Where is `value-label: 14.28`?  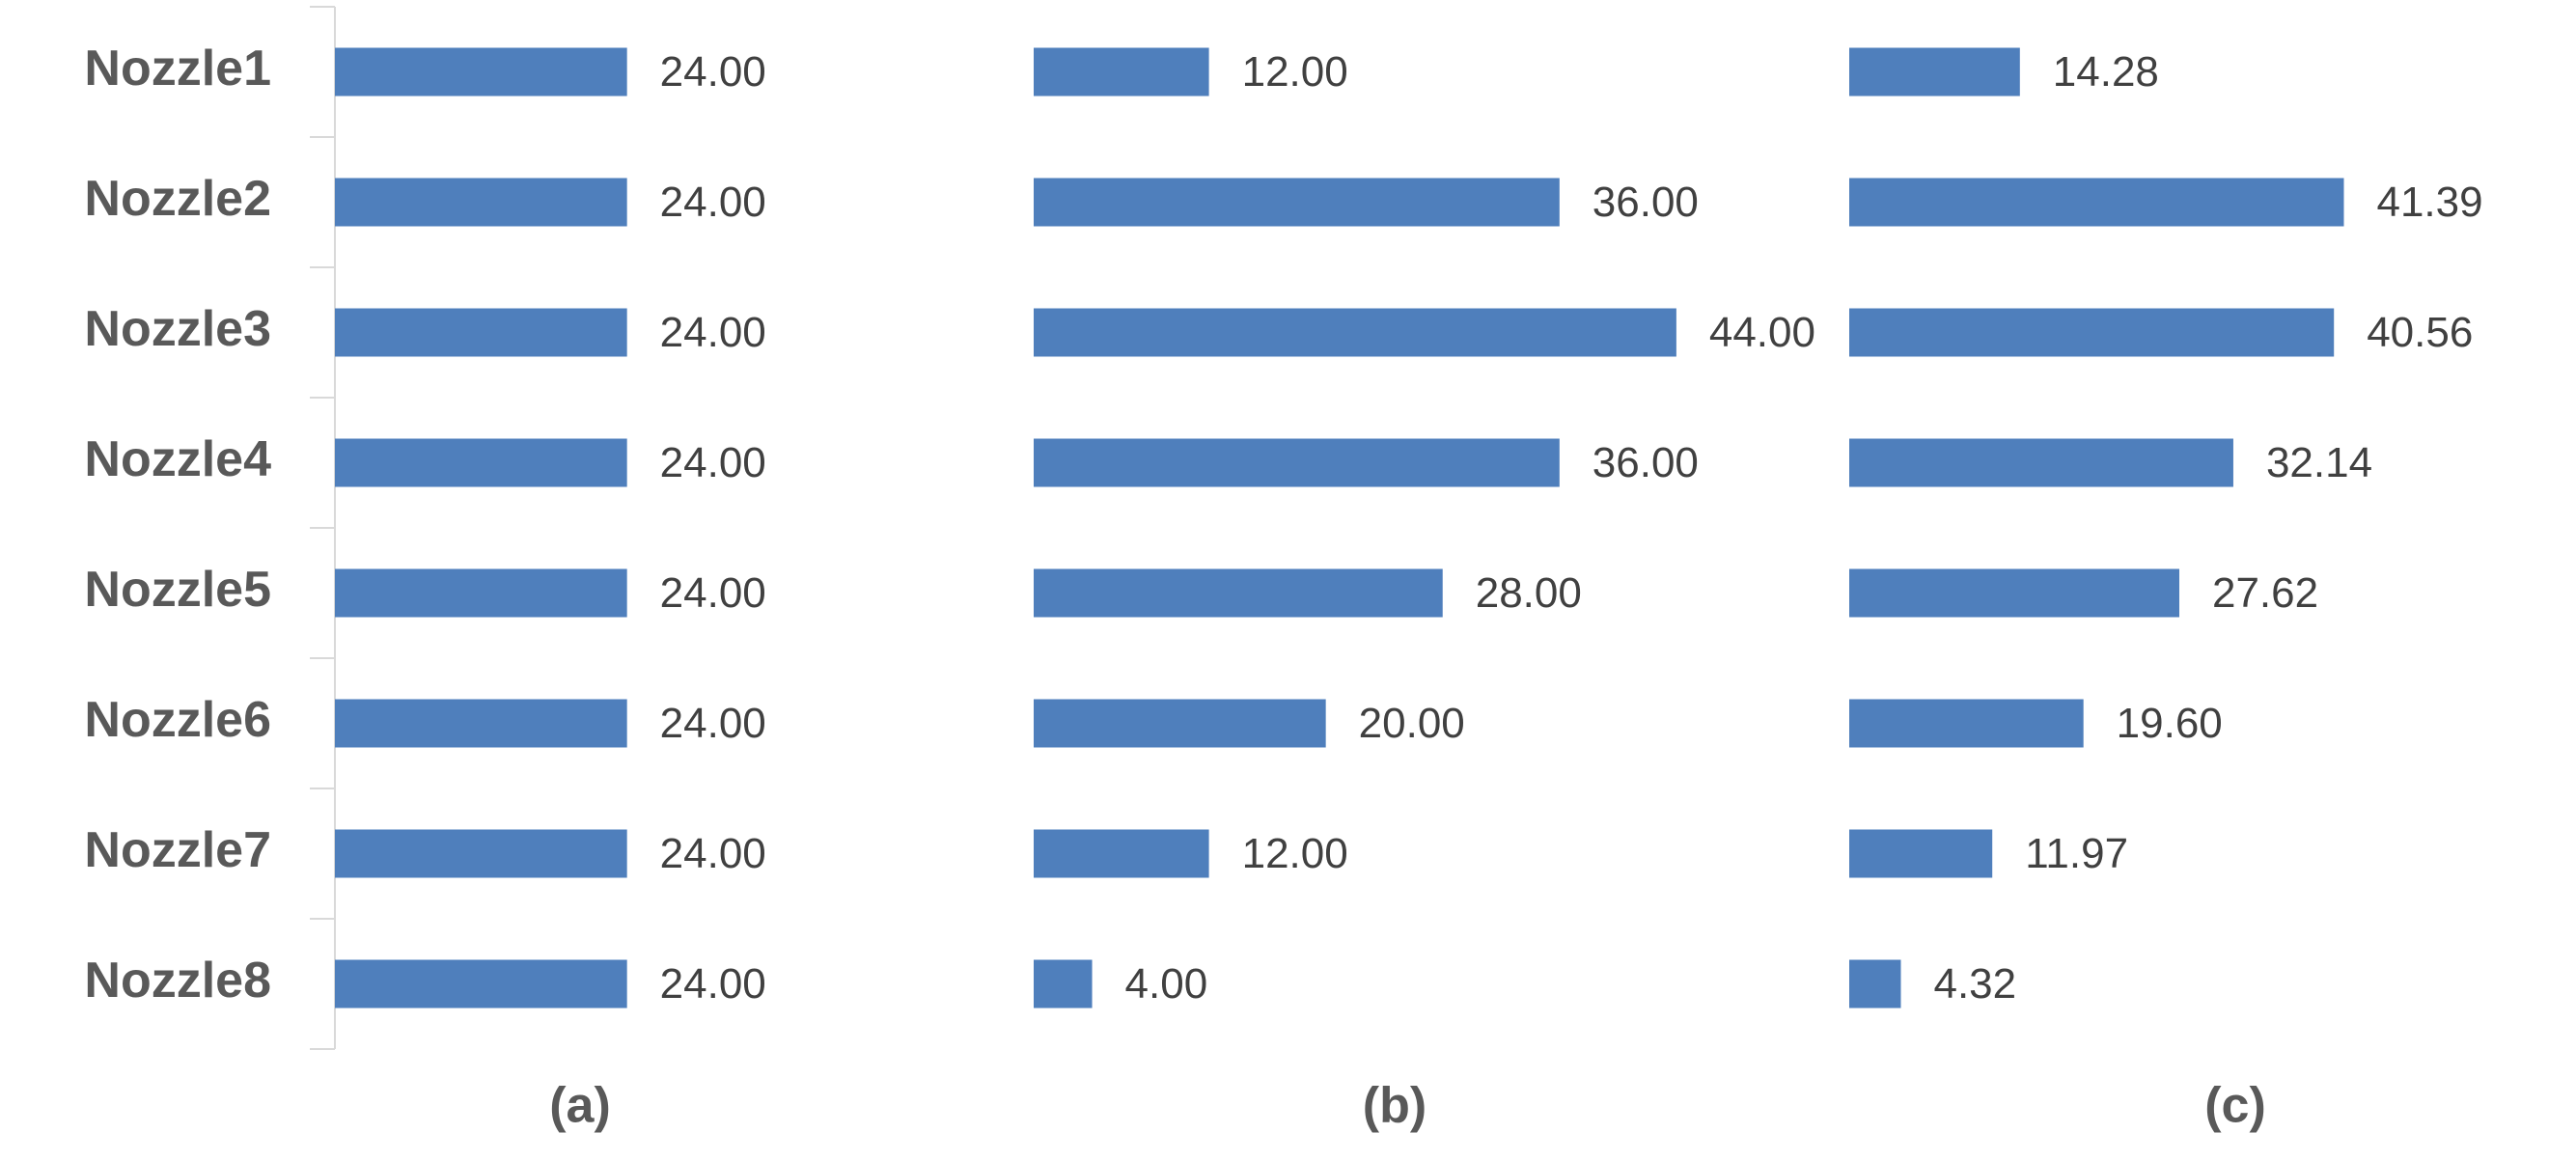 value-label: 14.28 is located at coordinates (2106, 72).